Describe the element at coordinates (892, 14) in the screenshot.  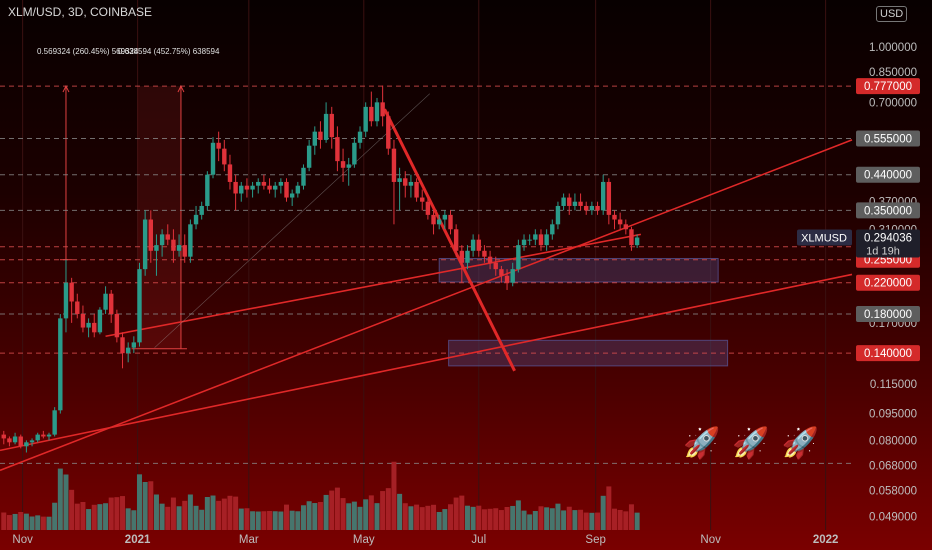
I see `currency-button: USD` at that location.